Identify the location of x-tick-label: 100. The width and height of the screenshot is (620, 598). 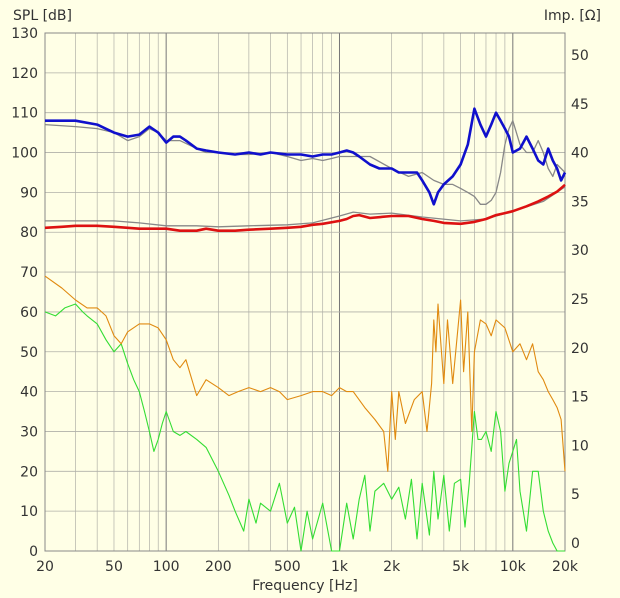
(166, 567).